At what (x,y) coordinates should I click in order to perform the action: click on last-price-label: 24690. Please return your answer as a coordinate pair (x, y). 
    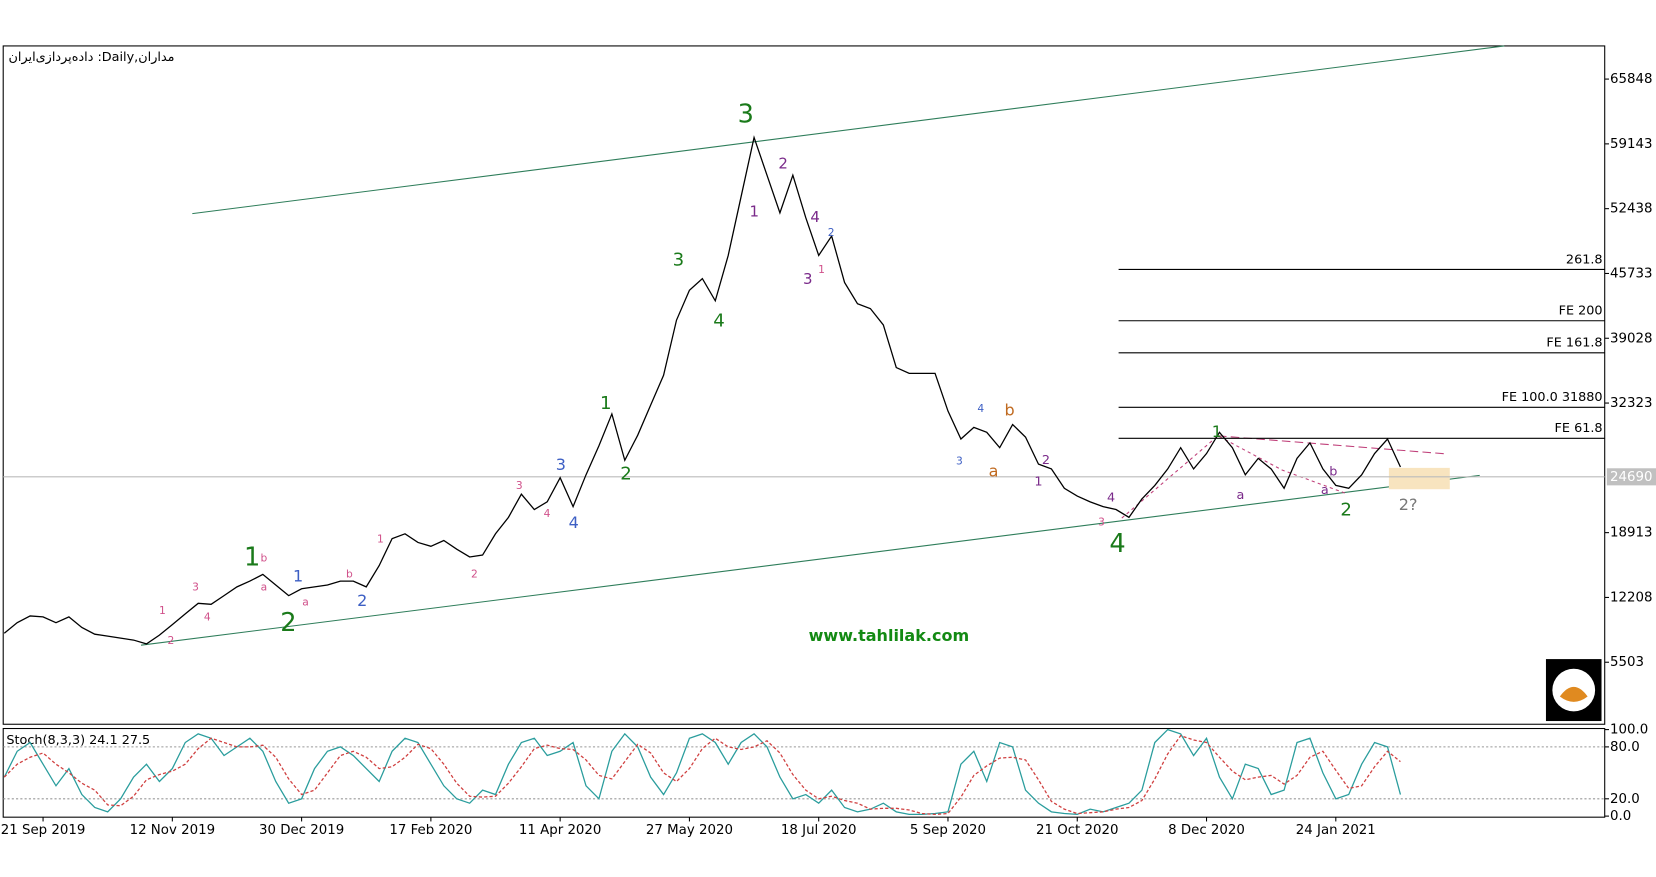
    Looking at the image, I should click on (1631, 477).